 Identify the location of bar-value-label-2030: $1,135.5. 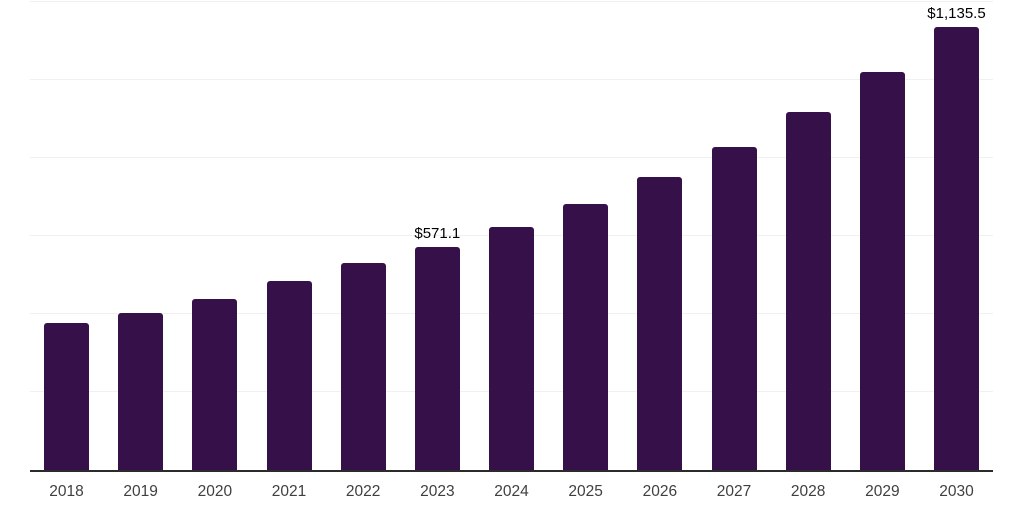
(956, 14).